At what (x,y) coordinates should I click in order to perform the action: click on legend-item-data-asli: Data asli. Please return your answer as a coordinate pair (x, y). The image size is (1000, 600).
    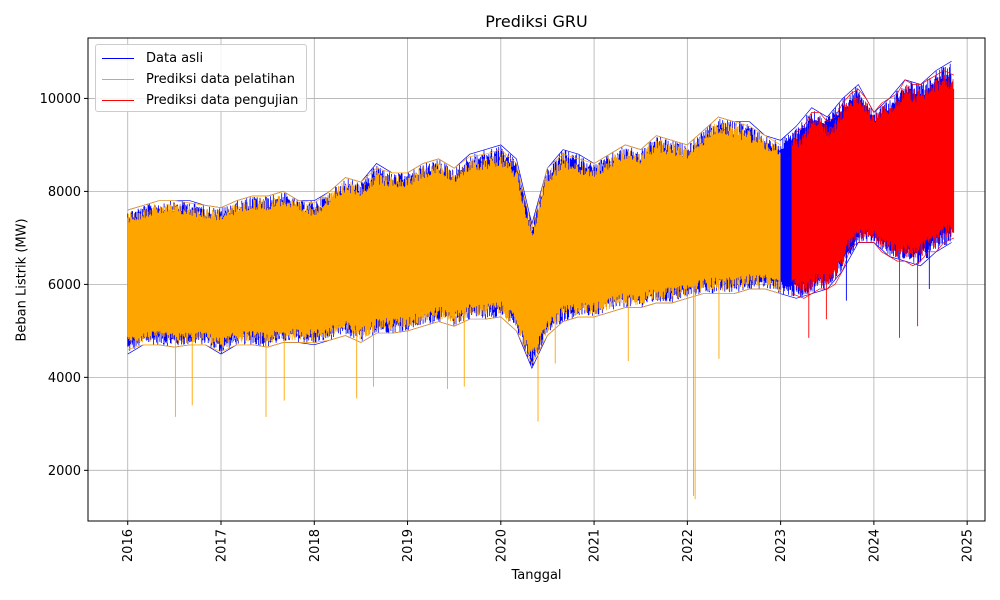
    Looking at the image, I should click on (201, 58).